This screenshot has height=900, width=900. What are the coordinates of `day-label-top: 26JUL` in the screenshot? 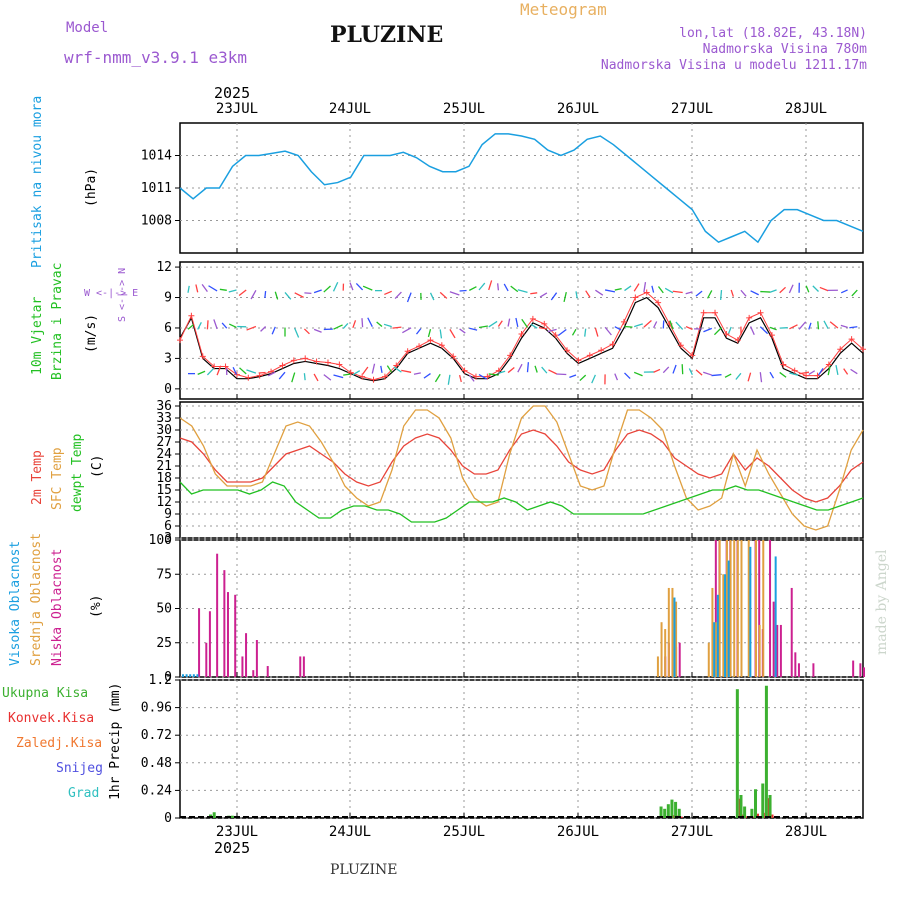 It's located at (578, 109).